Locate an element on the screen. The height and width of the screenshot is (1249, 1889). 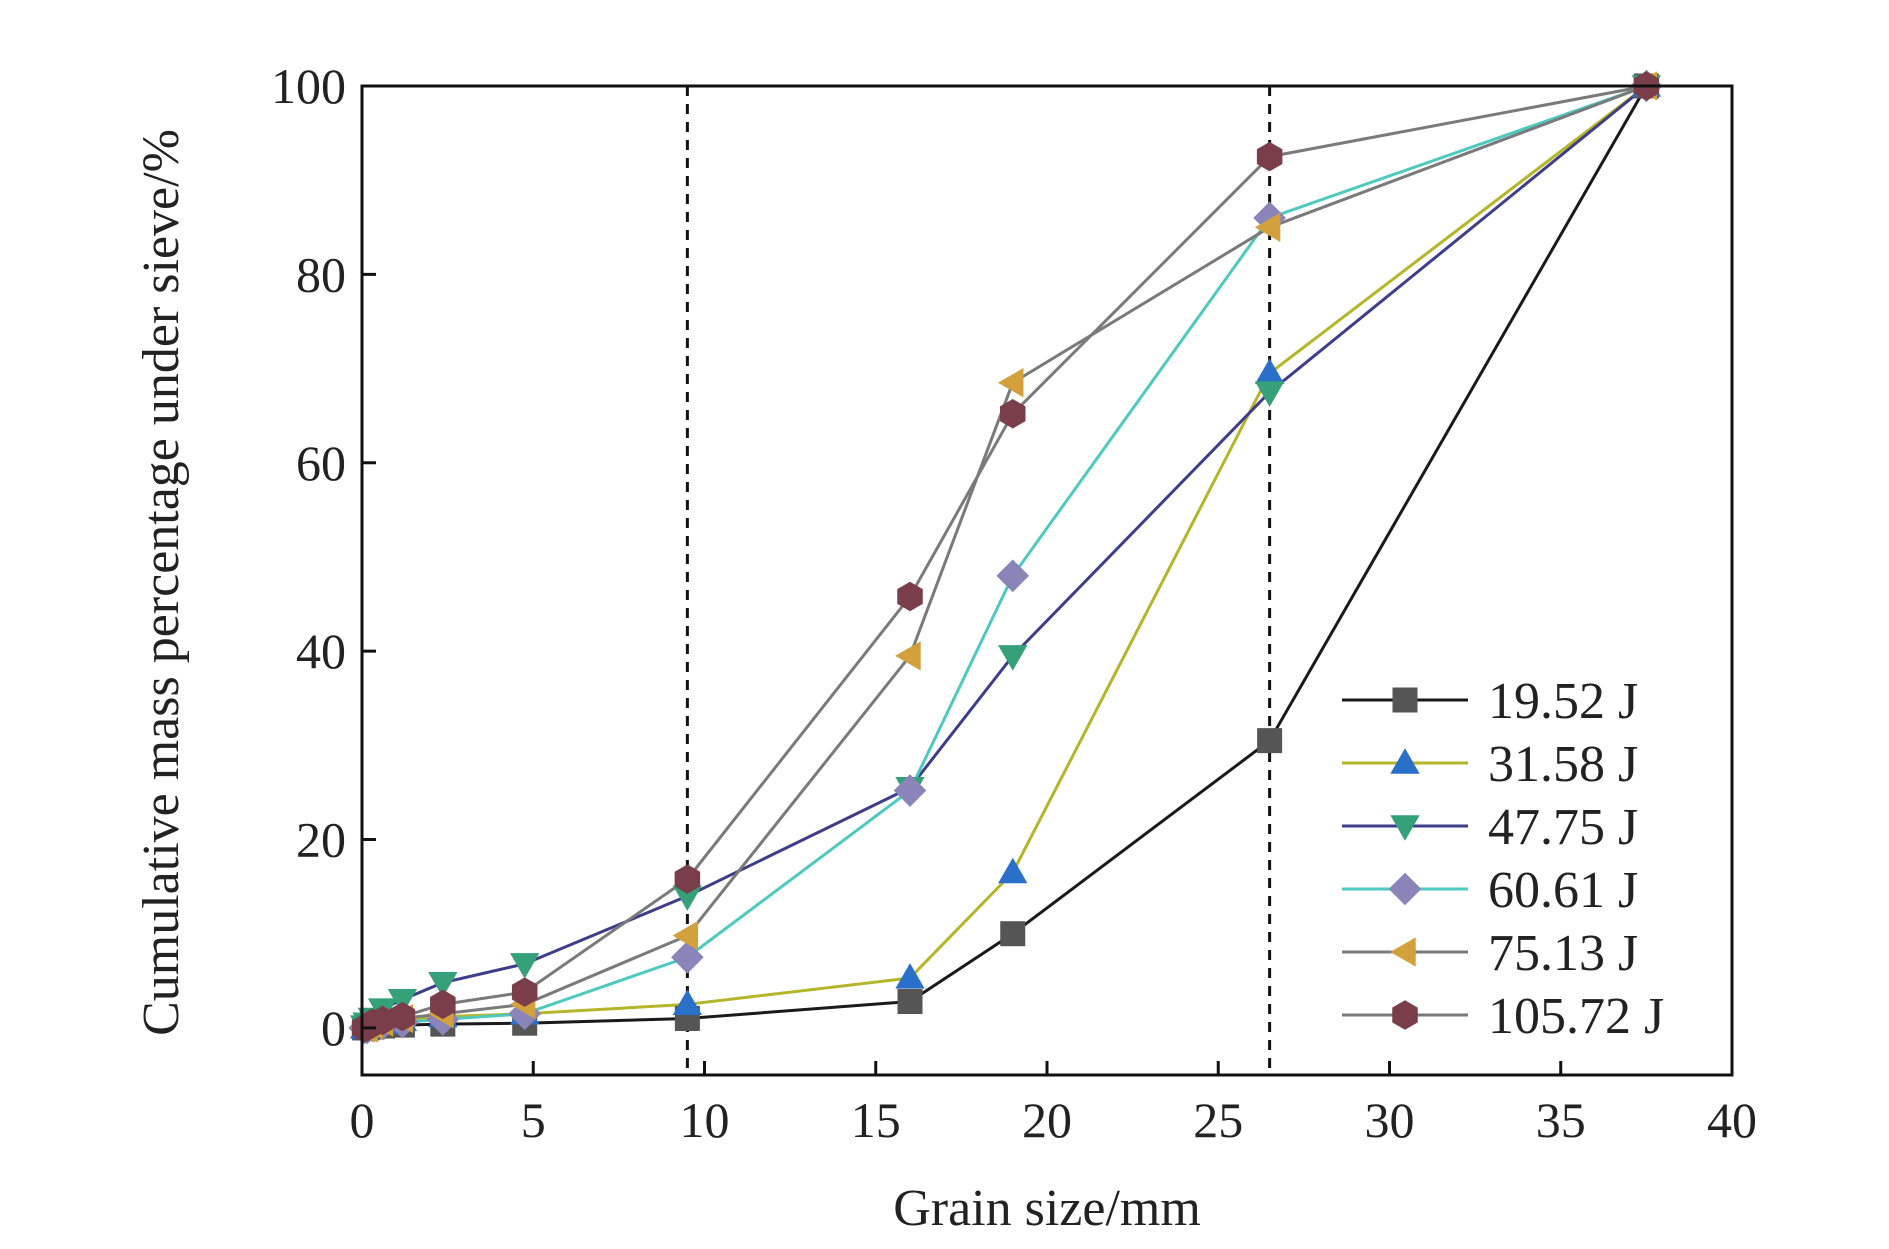
y-tick-label: 0 is located at coordinates (333, 1028).